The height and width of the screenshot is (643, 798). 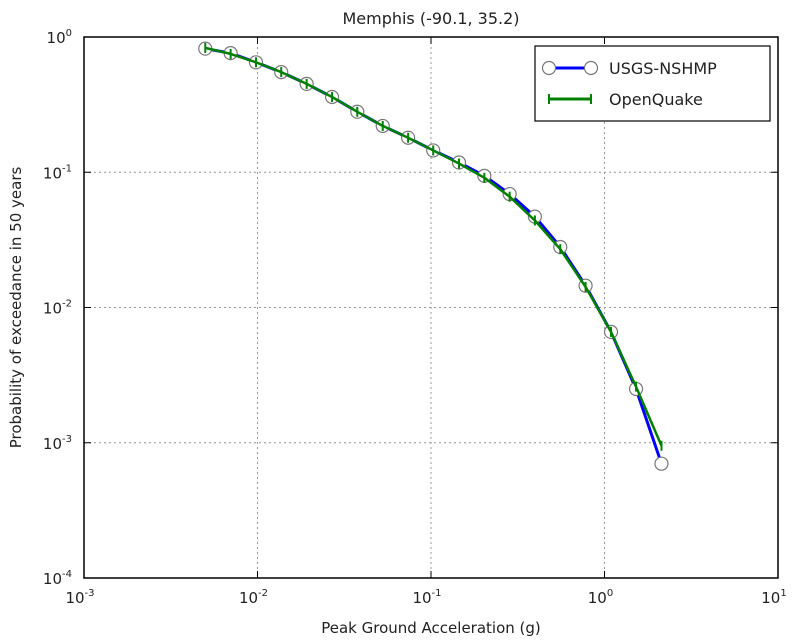 What do you see at coordinates (661, 463) in the screenshot?
I see `data-point` at bounding box center [661, 463].